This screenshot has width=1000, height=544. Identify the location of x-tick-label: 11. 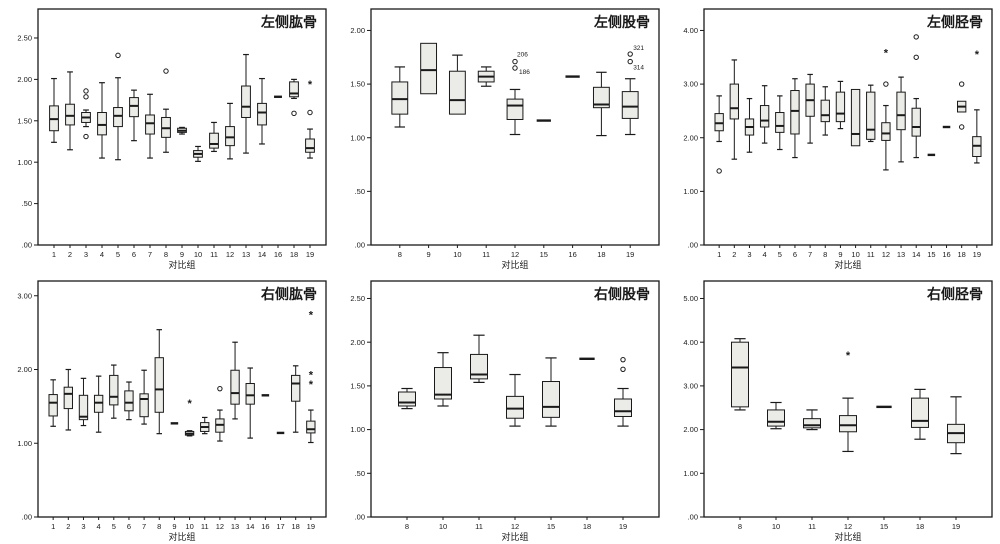
(812, 526).